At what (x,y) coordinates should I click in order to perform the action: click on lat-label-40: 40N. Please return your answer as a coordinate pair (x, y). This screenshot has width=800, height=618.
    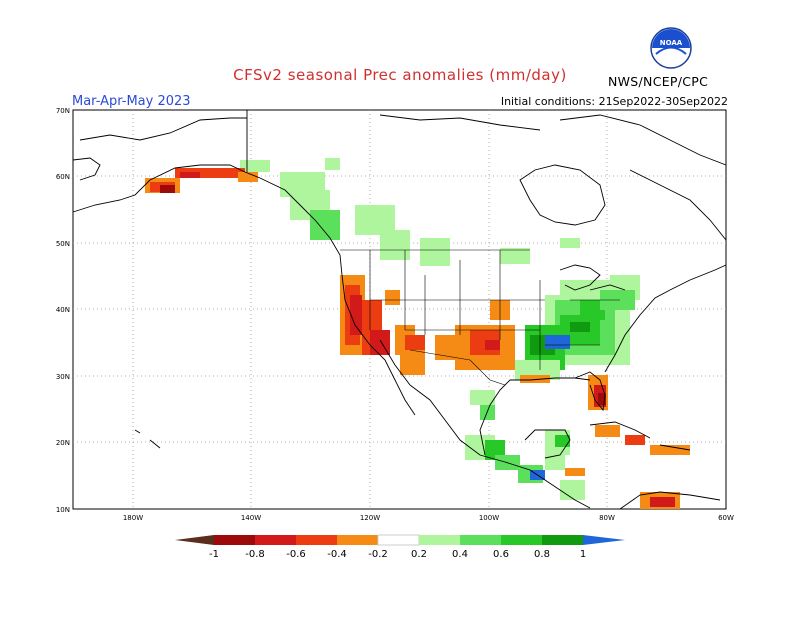
    Looking at the image, I should click on (63, 310).